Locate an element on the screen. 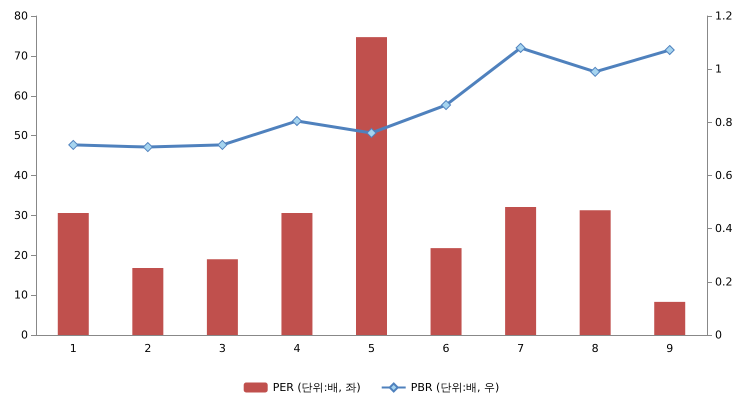 This screenshot has width=743, height=403. x-tick-label: 6 is located at coordinates (446, 348).